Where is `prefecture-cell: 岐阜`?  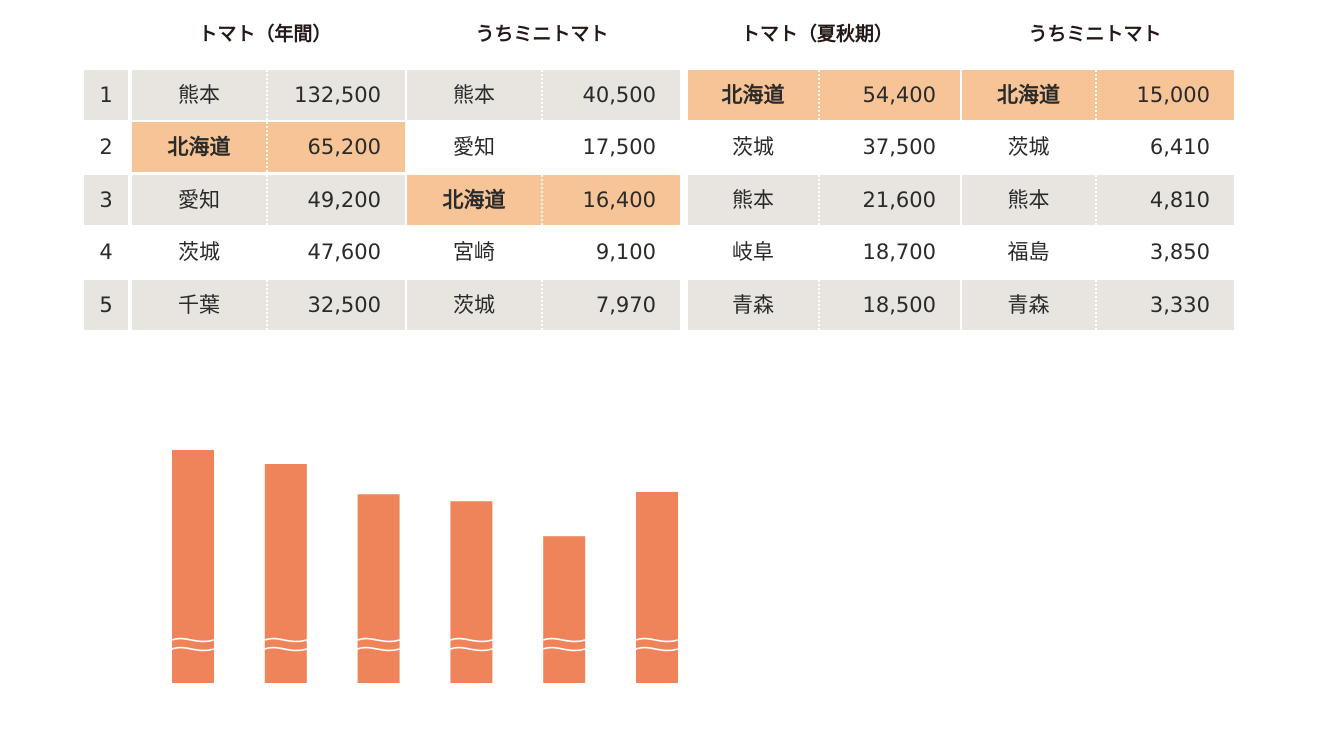 prefecture-cell: 岐阜 is located at coordinates (753, 252).